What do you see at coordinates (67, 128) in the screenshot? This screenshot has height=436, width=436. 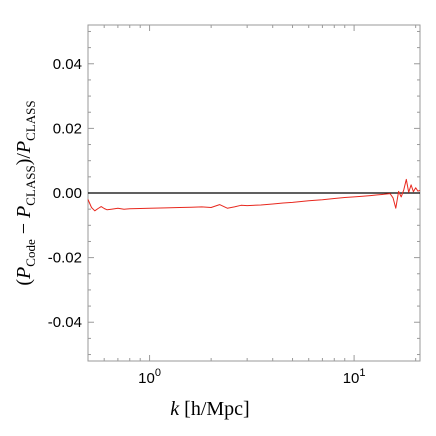 I see `y-tick-label: 0.02` at bounding box center [67, 128].